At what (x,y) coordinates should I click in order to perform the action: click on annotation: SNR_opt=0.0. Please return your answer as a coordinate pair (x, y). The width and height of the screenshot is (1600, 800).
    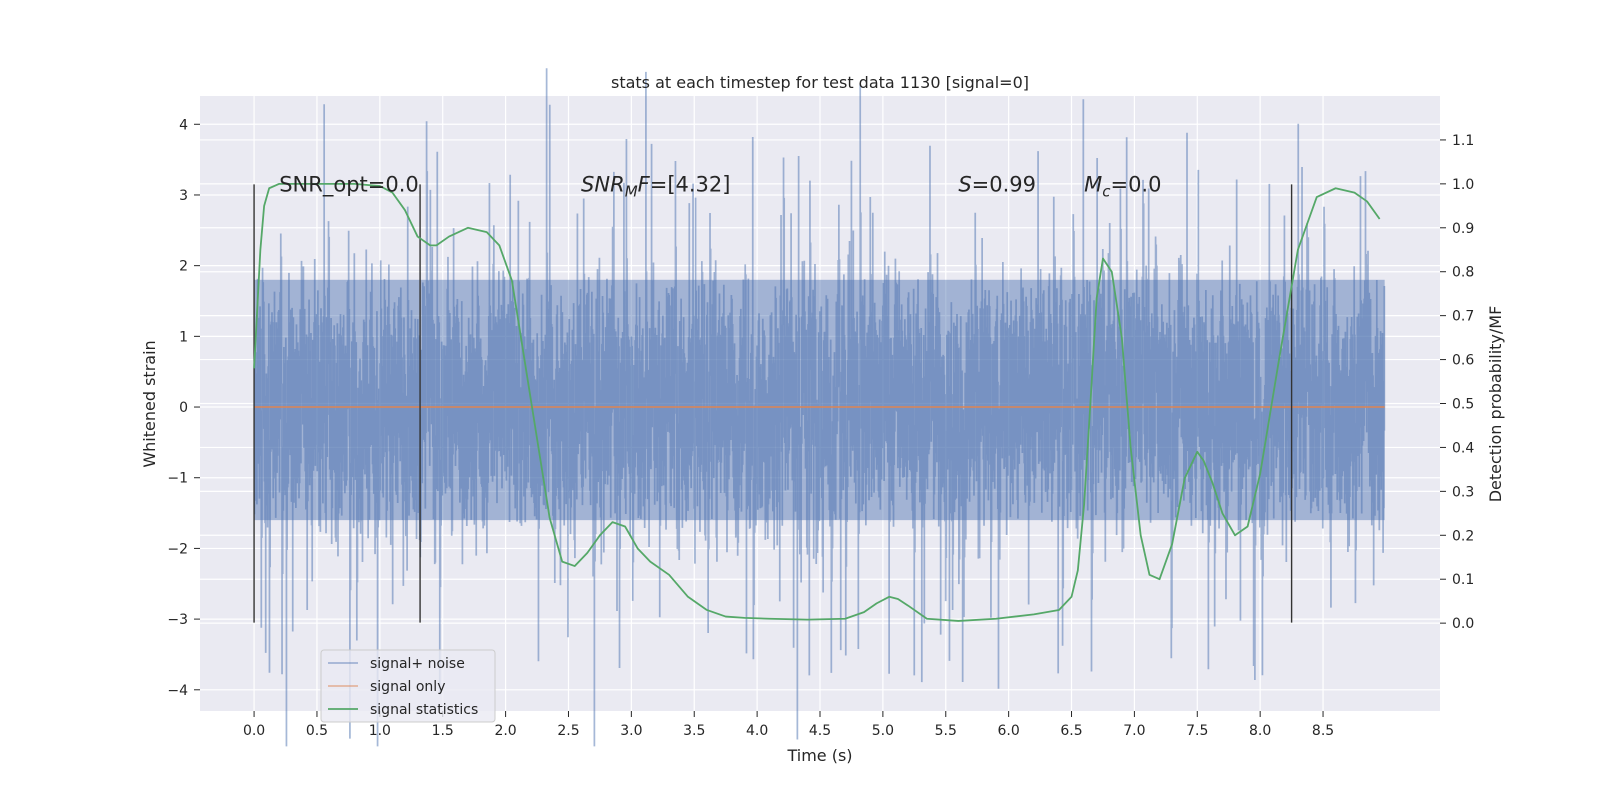
    Looking at the image, I should click on (349, 184).